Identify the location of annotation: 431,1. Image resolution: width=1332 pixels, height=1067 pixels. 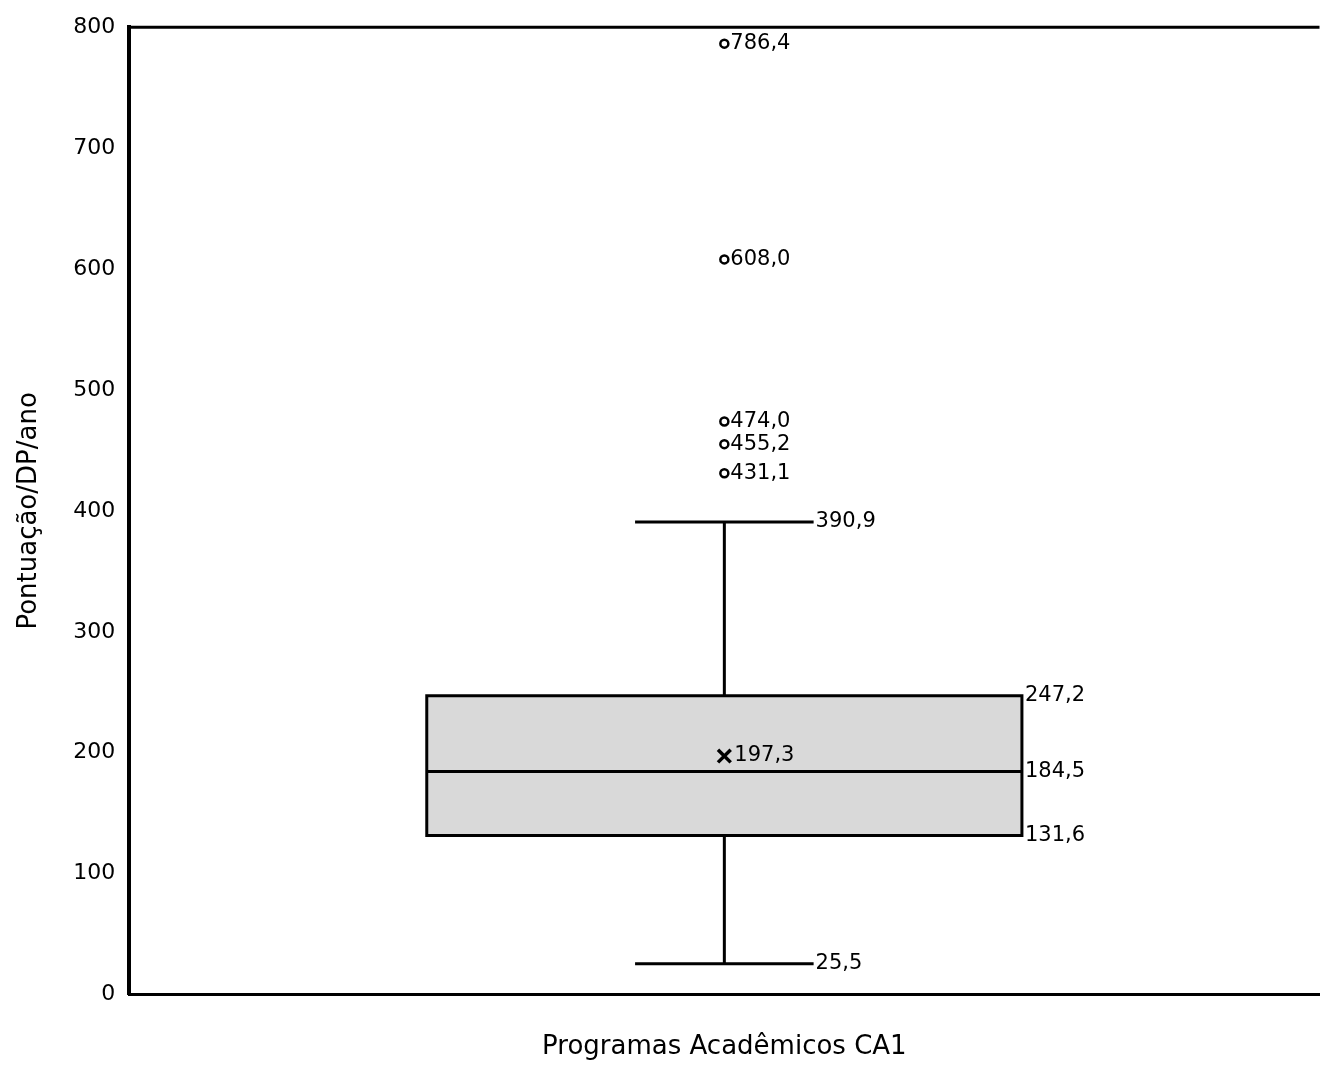
(760, 471).